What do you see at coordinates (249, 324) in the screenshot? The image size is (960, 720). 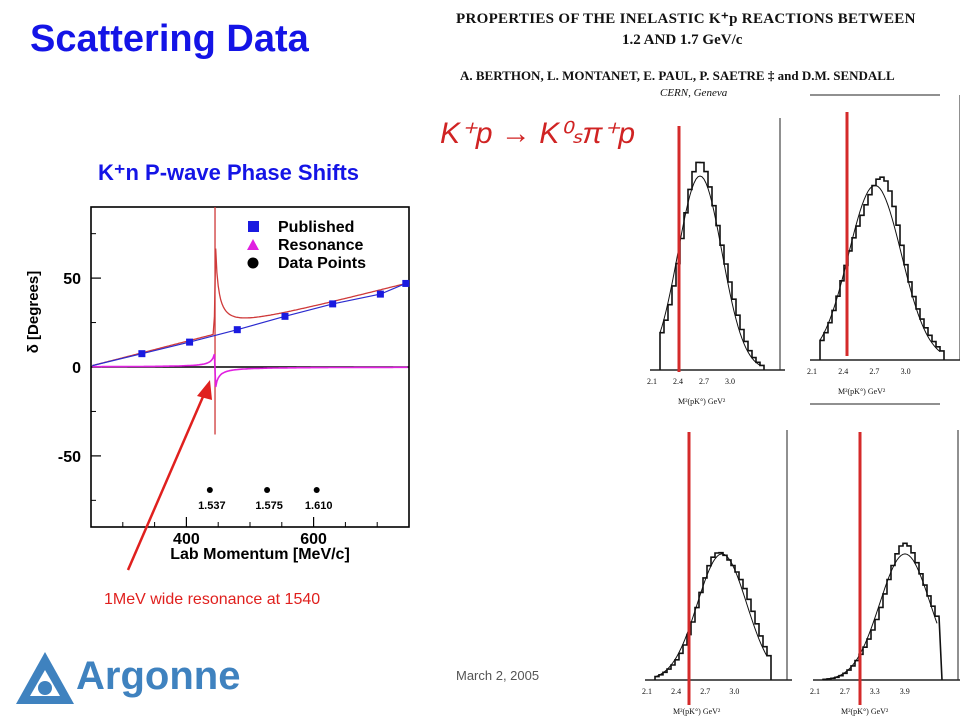 I see `published-line` at bounding box center [249, 324].